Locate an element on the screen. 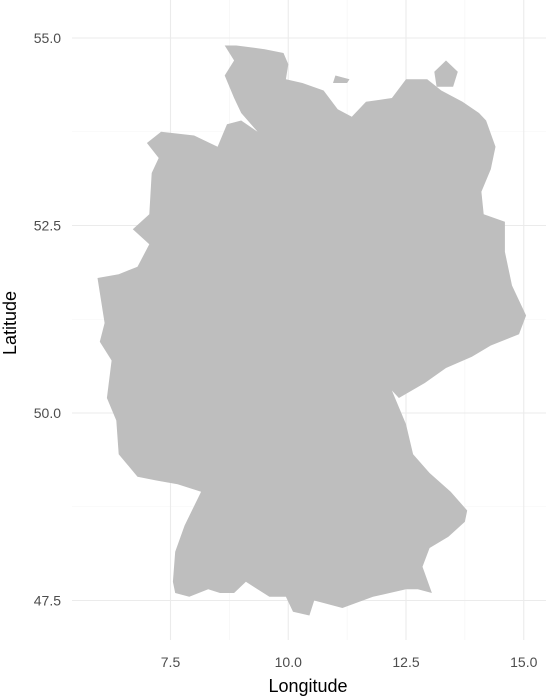 Image resolution: width=546 pixels, height=699 pixels. x-tick-label: 7.5 is located at coordinates (171, 662).